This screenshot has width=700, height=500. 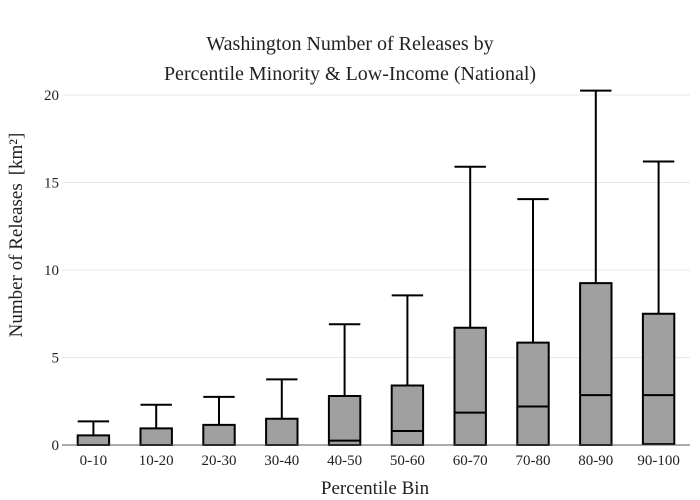 I want to click on x-tick-label: 50-60, so click(x=407, y=461).